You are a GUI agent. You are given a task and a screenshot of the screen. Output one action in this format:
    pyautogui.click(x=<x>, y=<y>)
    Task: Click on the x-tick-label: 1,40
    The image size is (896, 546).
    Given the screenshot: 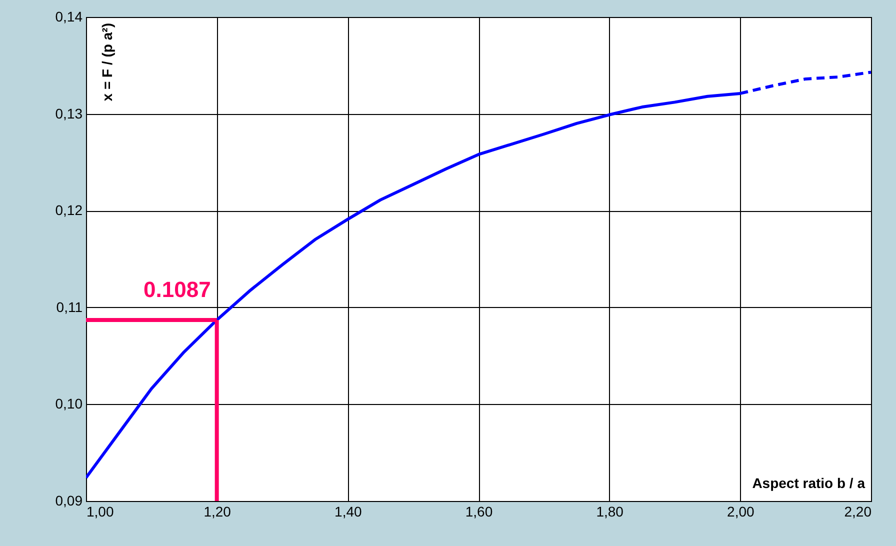 What is the action you would take?
    pyautogui.click(x=348, y=512)
    